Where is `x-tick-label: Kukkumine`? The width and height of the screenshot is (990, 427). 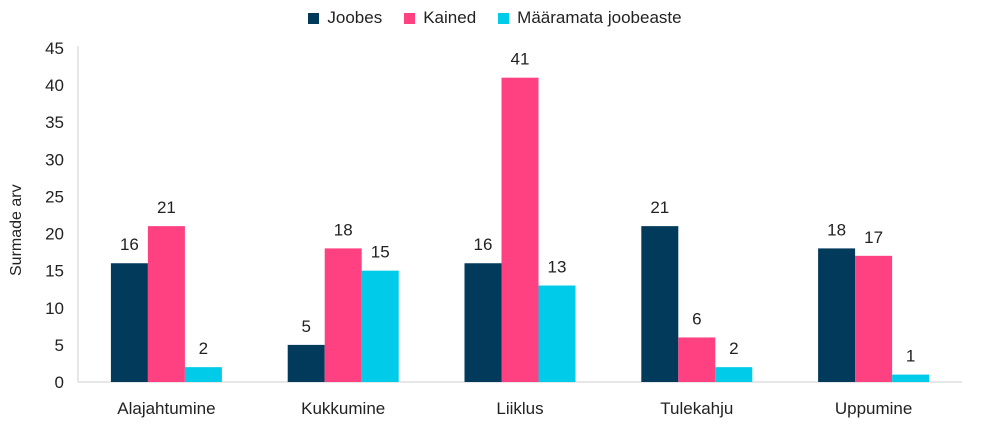
x-tick-label: Kukkumine is located at coordinates (343, 408).